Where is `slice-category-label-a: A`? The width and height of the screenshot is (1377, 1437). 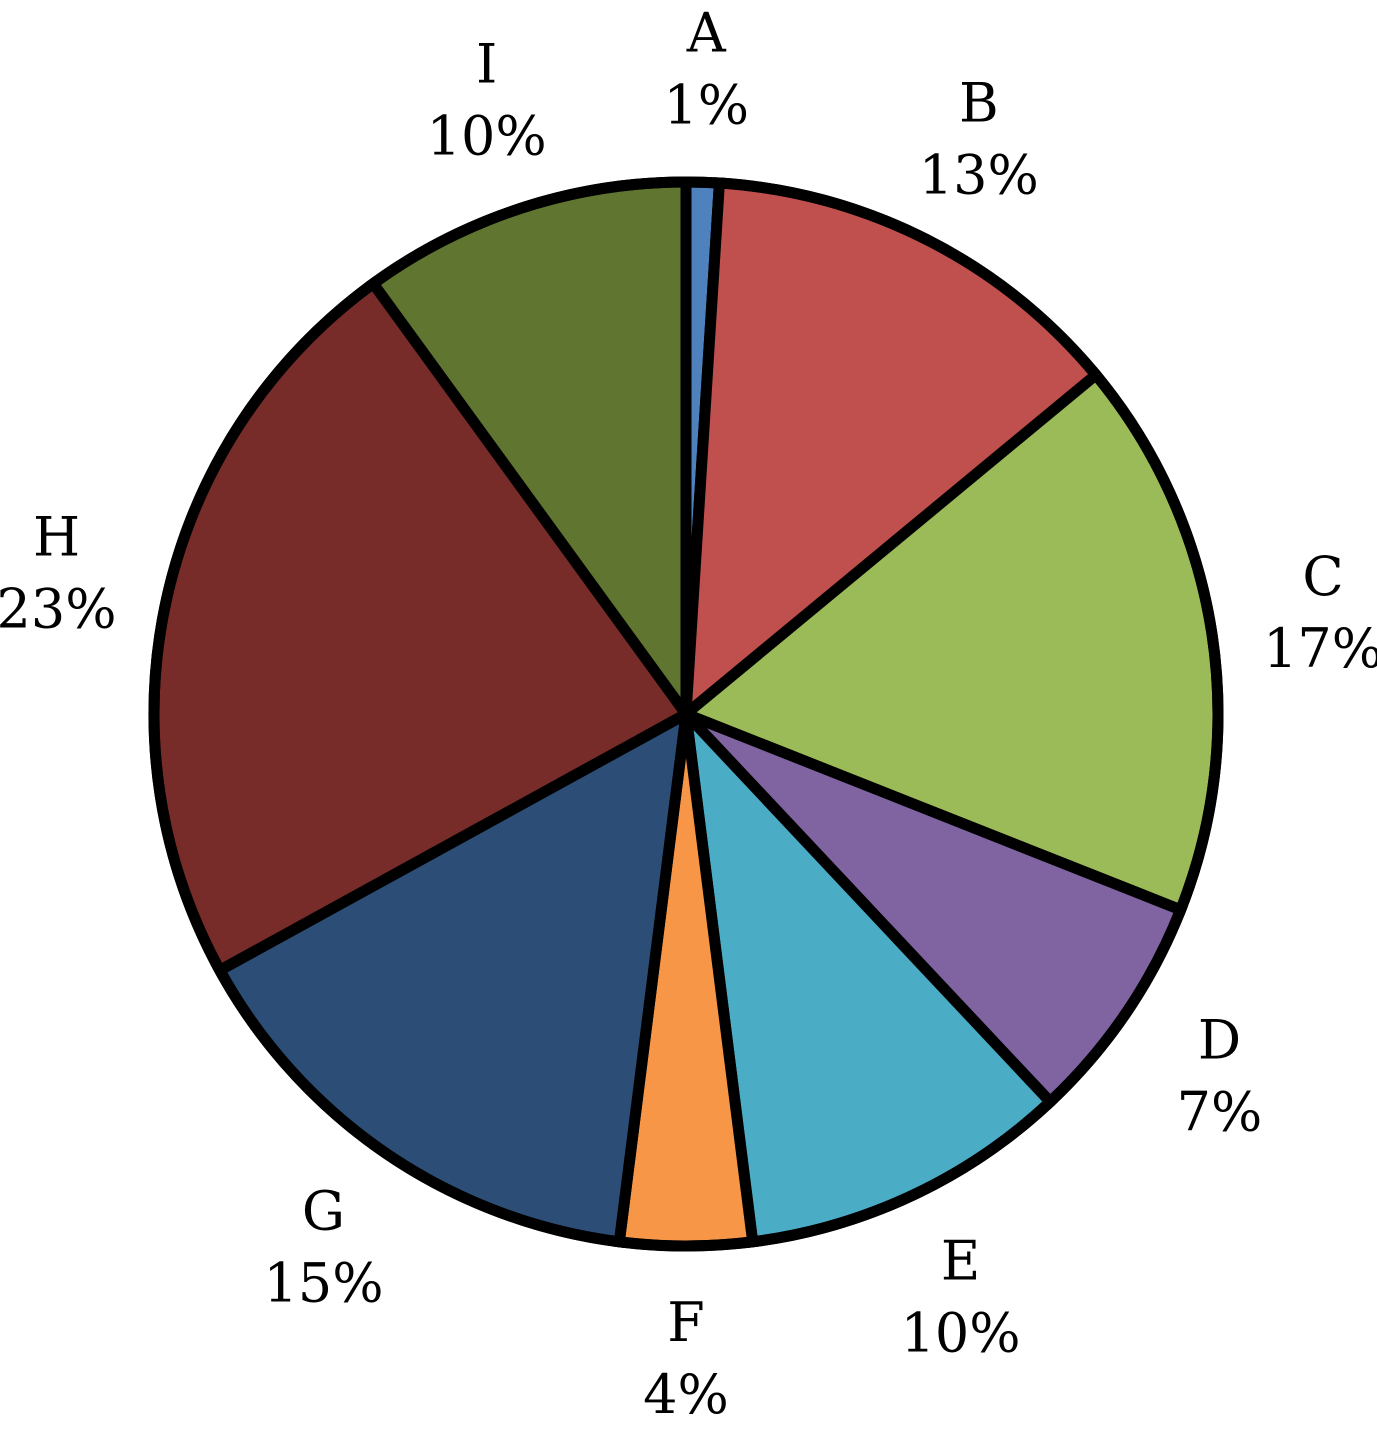
slice-category-label-a: A is located at coordinates (706, 32).